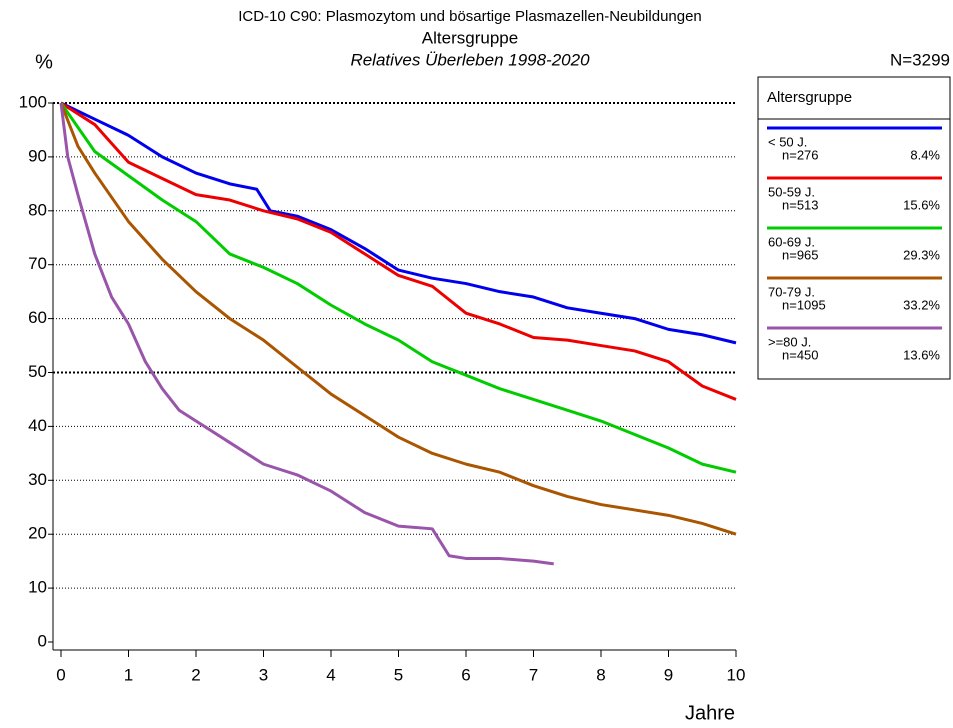  I want to click on y-tick-label: 0, so click(42, 640).